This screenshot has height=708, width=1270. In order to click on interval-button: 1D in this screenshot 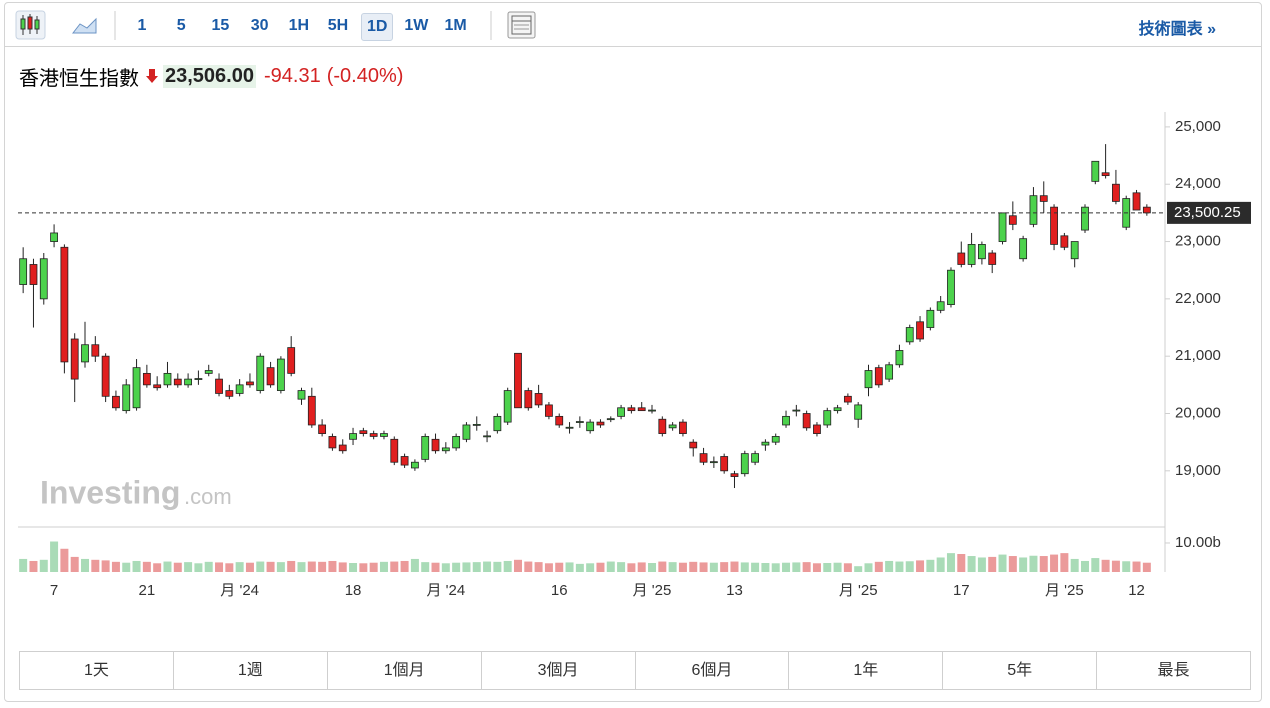, I will do `click(377, 27)`.